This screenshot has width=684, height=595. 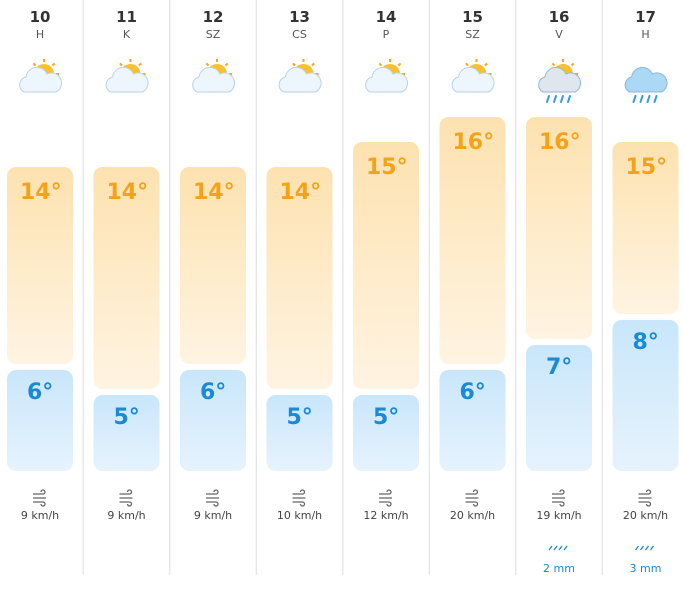 What do you see at coordinates (472, 34) in the screenshot?
I see `weekday: SZ` at bounding box center [472, 34].